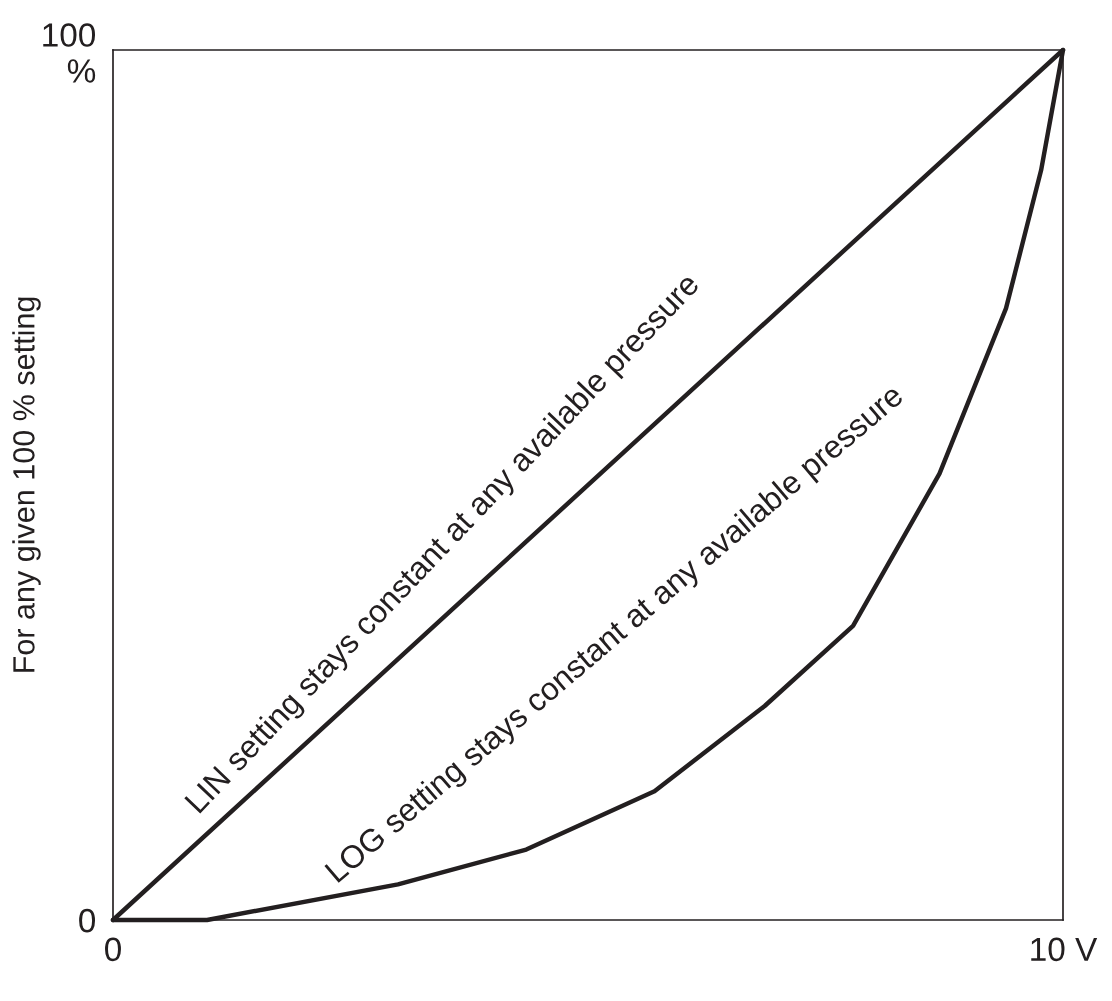  What do you see at coordinates (1064, 949) in the screenshot?
I see `x-tick-label: 10 V` at bounding box center [1064, 949].